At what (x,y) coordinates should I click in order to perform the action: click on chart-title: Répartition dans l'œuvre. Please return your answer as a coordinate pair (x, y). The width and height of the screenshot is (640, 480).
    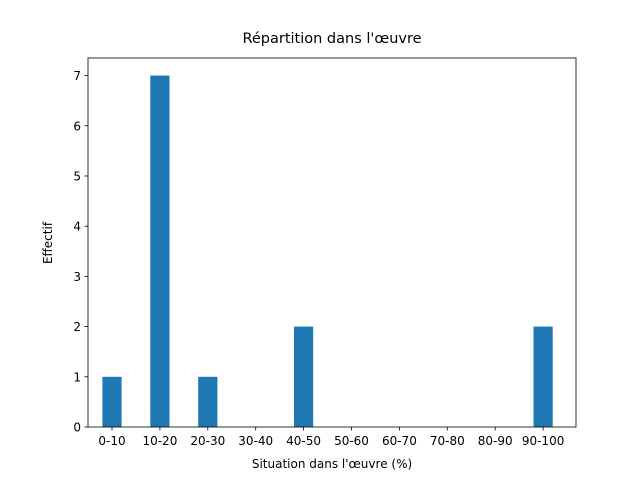
    Looking at the image, I should click on (331, 39).